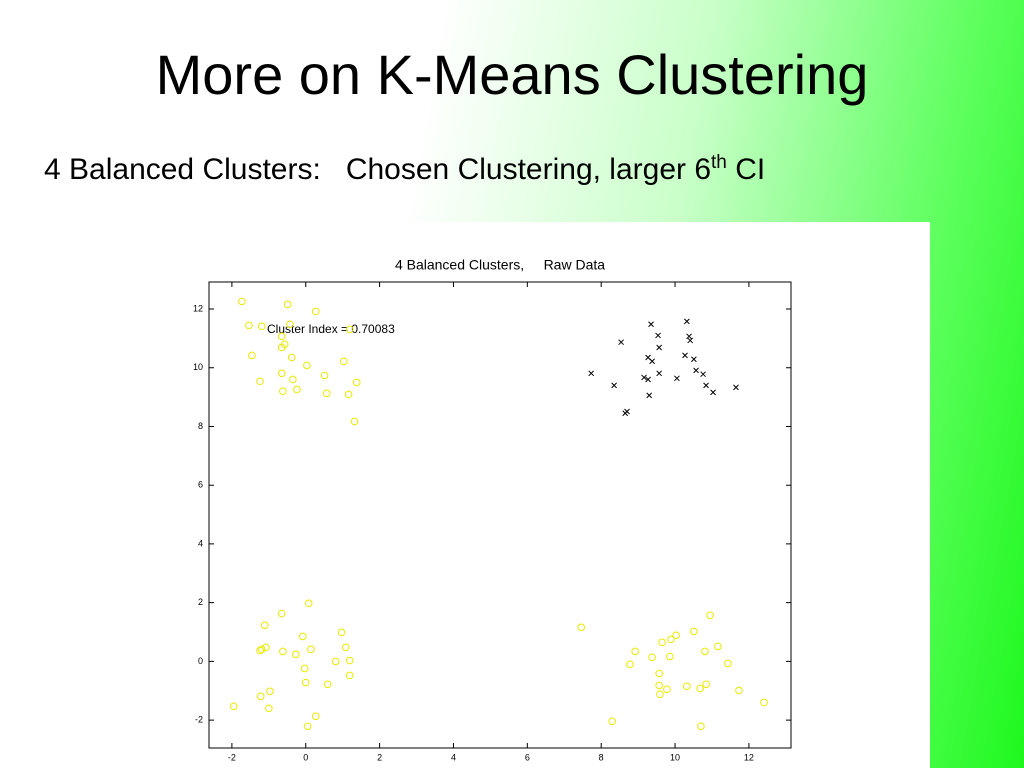  What do you see at coordinates (500, 265) in the screenshot?
I see `chart-title: 4 Balanced Clusters, Raw Data` at bounding box center [500, 265].